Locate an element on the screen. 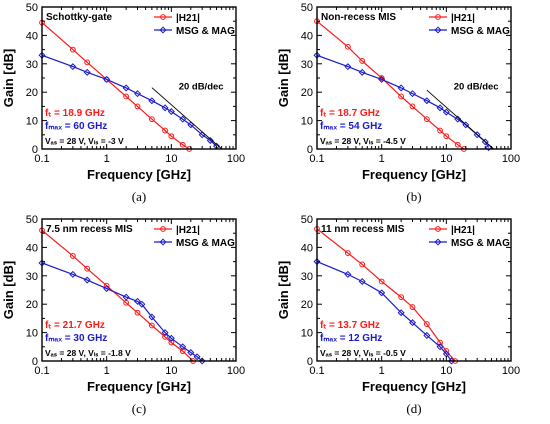 This screenshot has height=424, width=550. ft-annotation: fₜ = 13.7 GHz is located at coordinates (350, 325).